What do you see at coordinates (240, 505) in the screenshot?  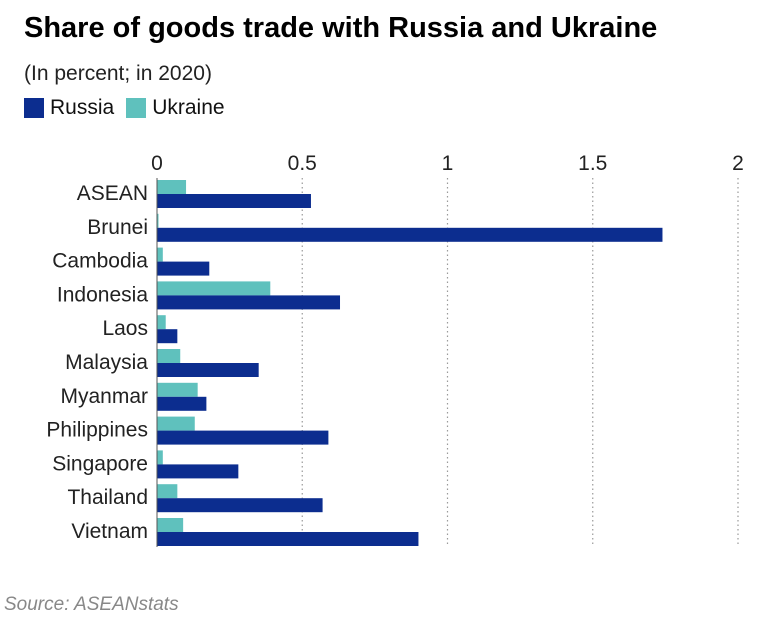 I see `bar-russia-thailand` at bounding box center [240, 505].